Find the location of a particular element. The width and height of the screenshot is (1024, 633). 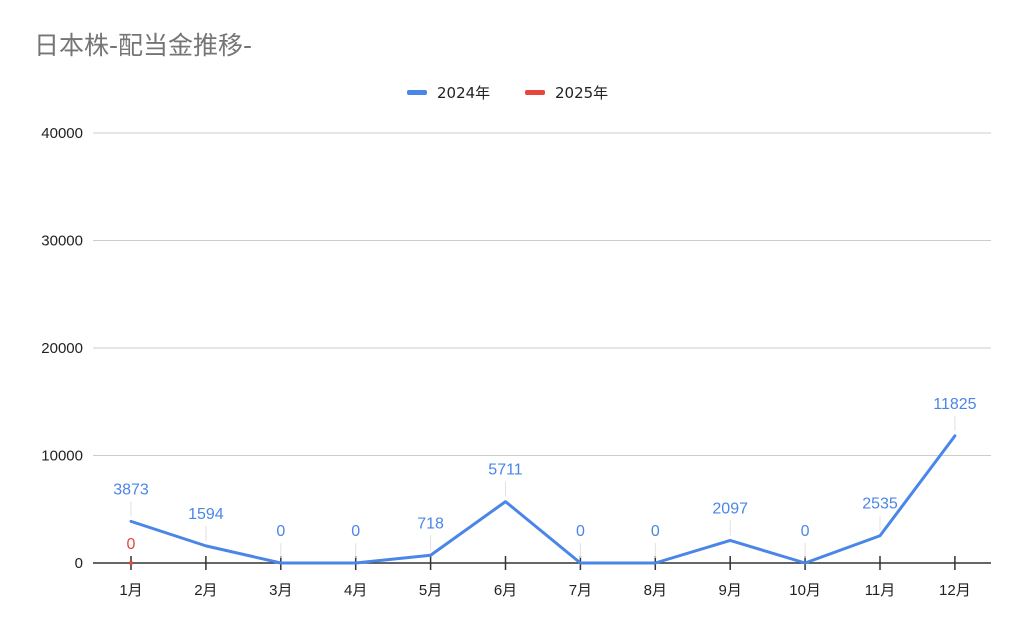

x-tick-label: 4月 is located at coordinates (355, 590).